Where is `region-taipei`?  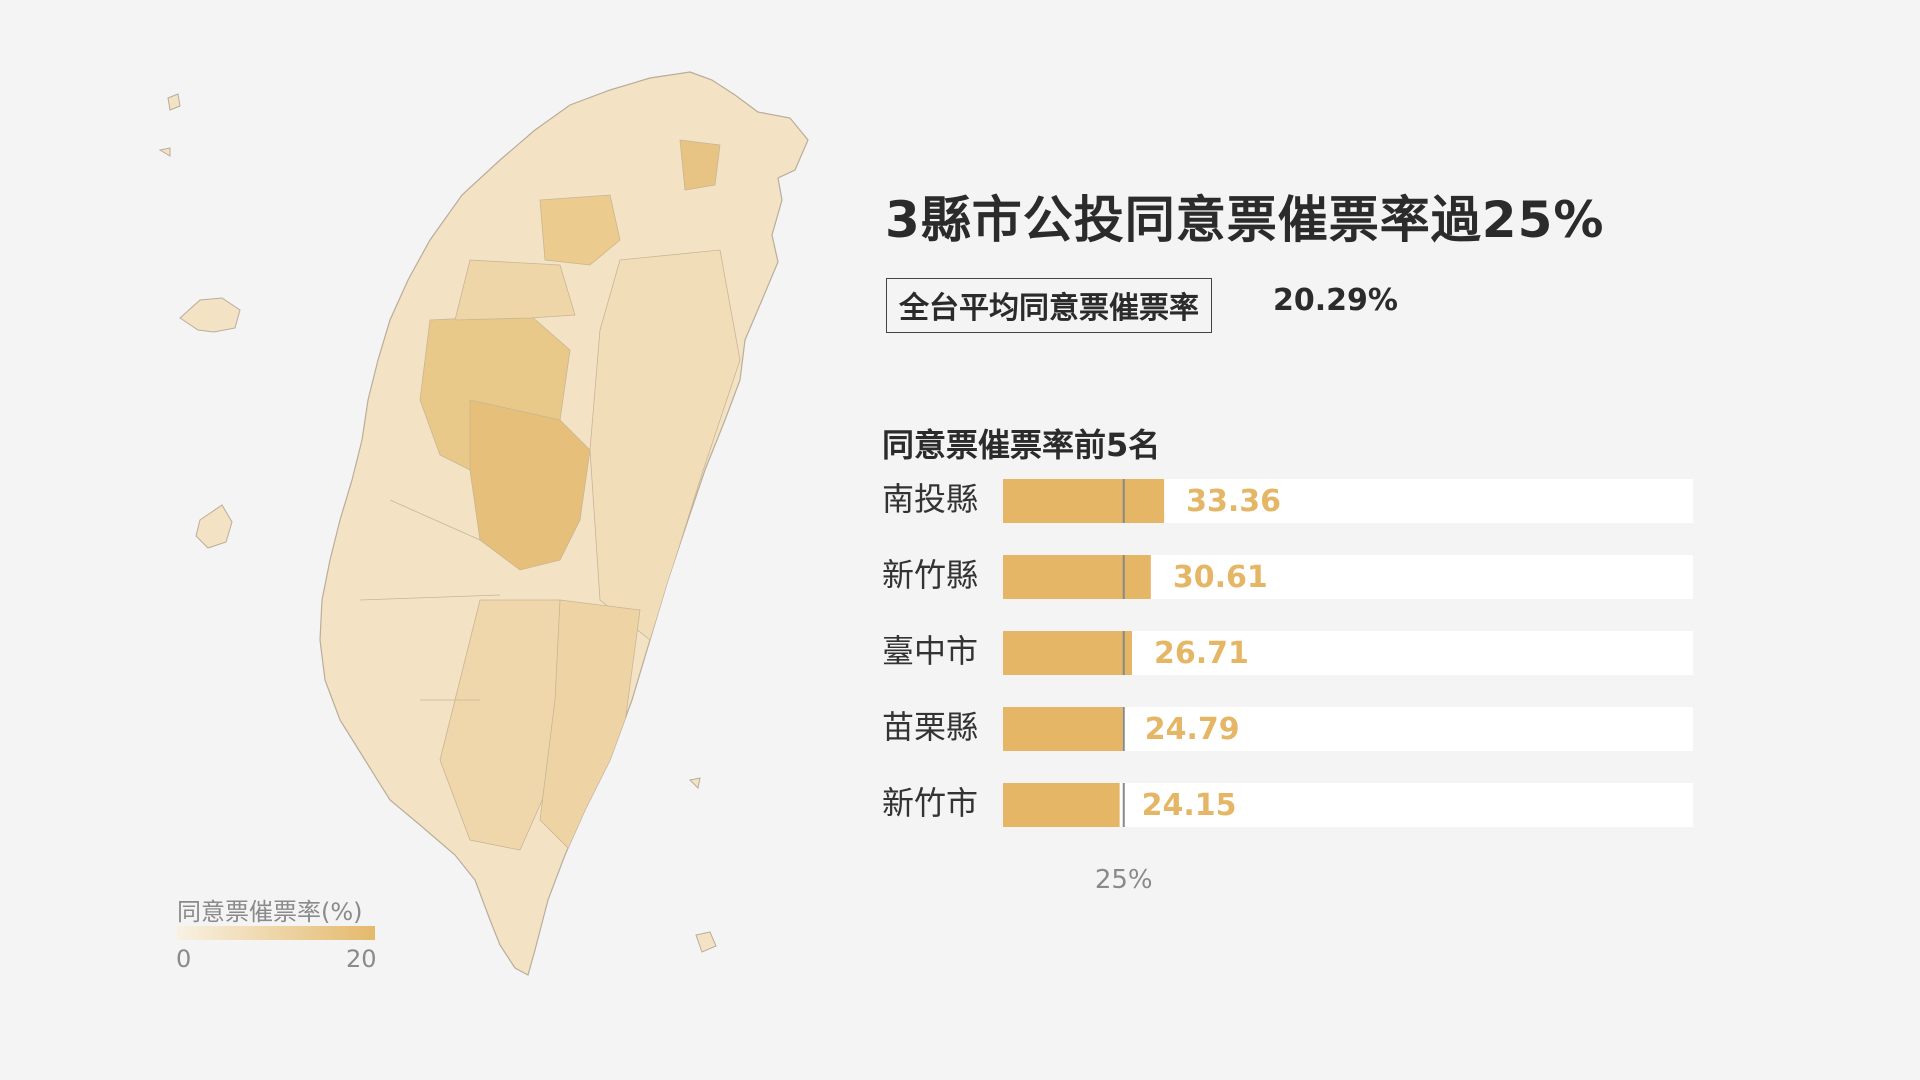 region-taipei is located at coordinates (700, 165).